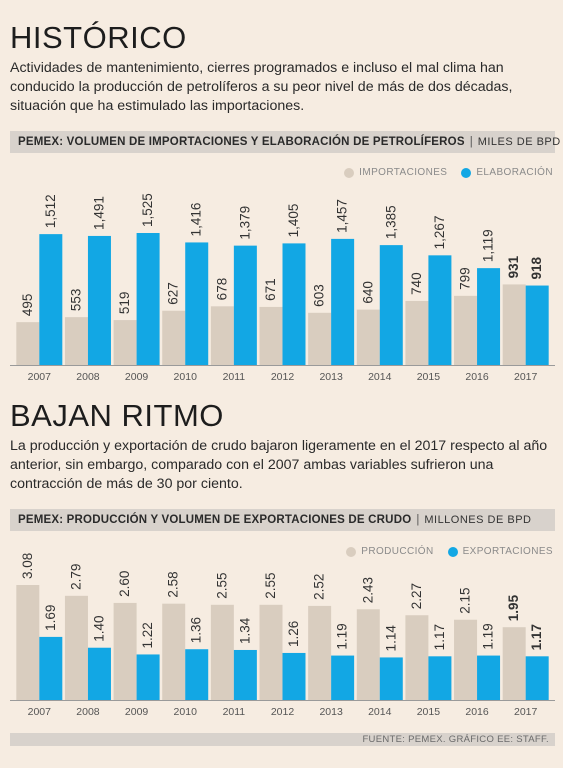 The image size is (563, 768). I want to click on legend-label: ELABORACIÓN, so click(514, 172).